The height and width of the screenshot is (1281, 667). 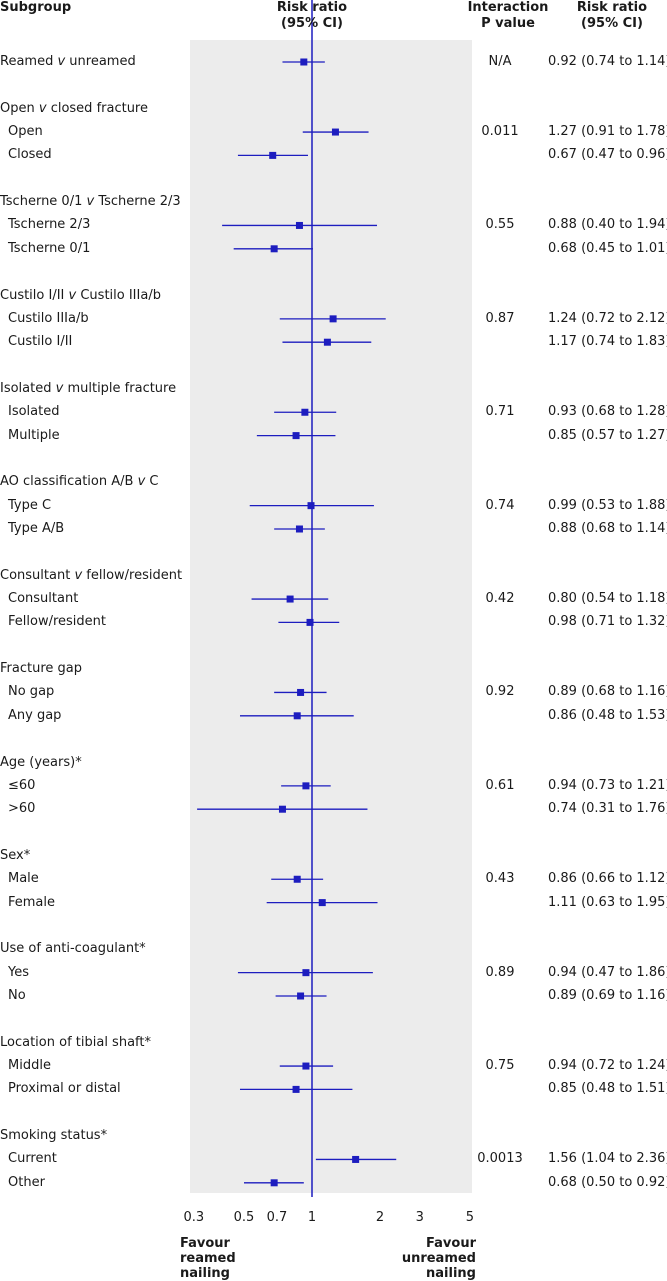 I want to click on row-label: Other, so click(x=26, y=1182).